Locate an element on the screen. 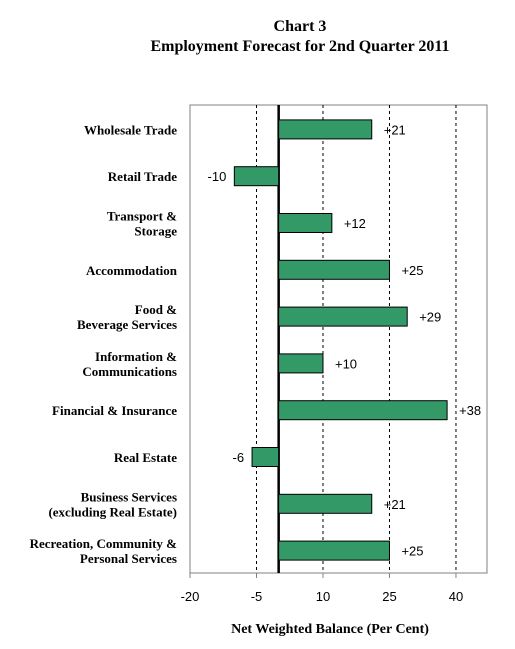 The height and width of the screenshot is (649, 515). category-label: Storage is located at coordinates (155, 231).